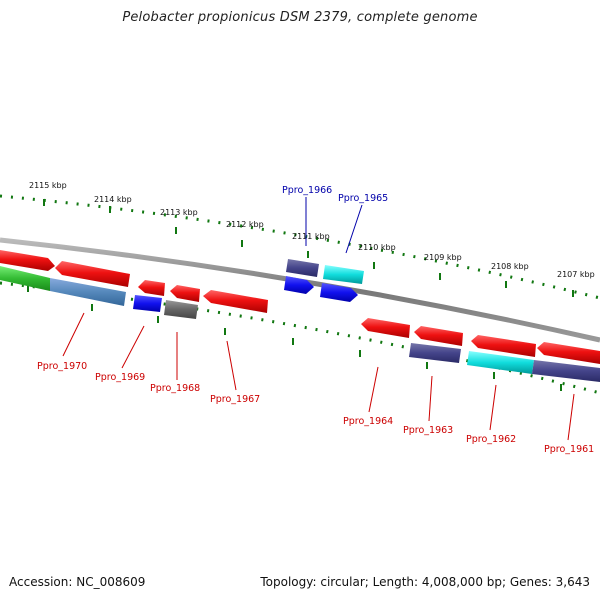  Describe the element at coordinates (62, 366) in the screenshot. I see `gene-label-ppro-1970: Ppro_1970` at that location.